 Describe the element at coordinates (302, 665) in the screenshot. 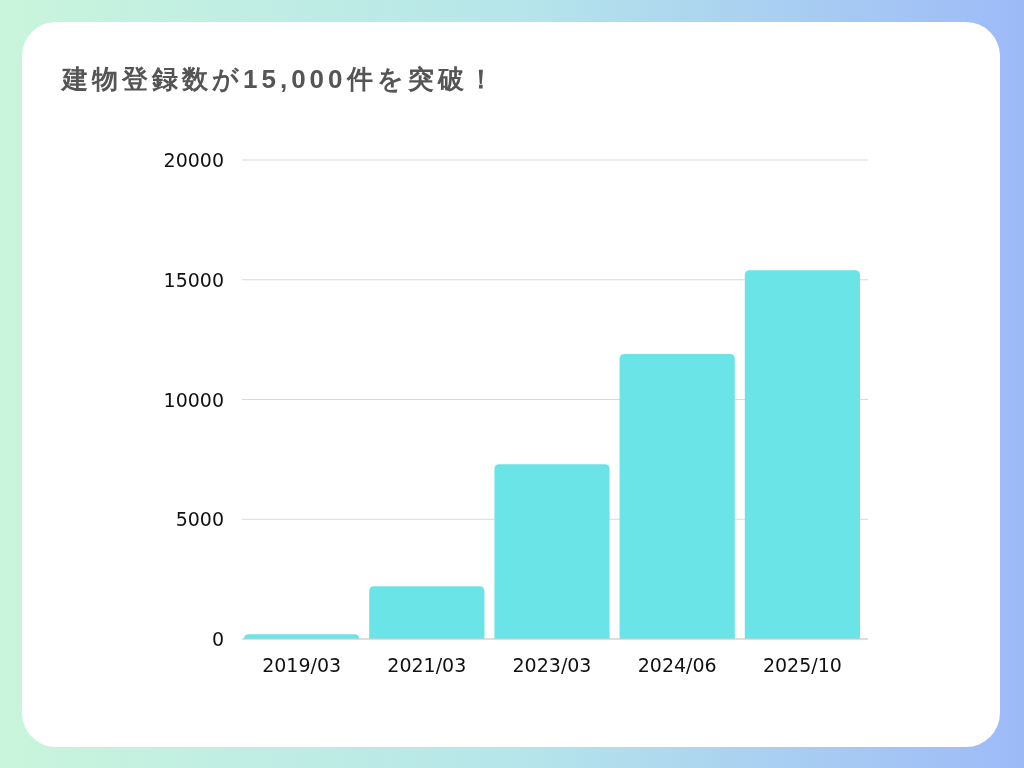

I see `x-tick-label: 2019/03` at that location.